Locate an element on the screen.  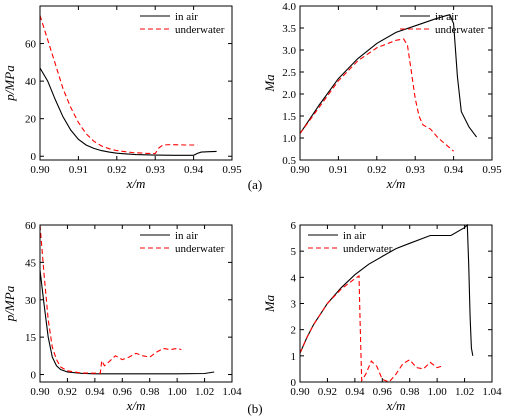
y-tick-label: 3 is located at coordinates (294, 305).